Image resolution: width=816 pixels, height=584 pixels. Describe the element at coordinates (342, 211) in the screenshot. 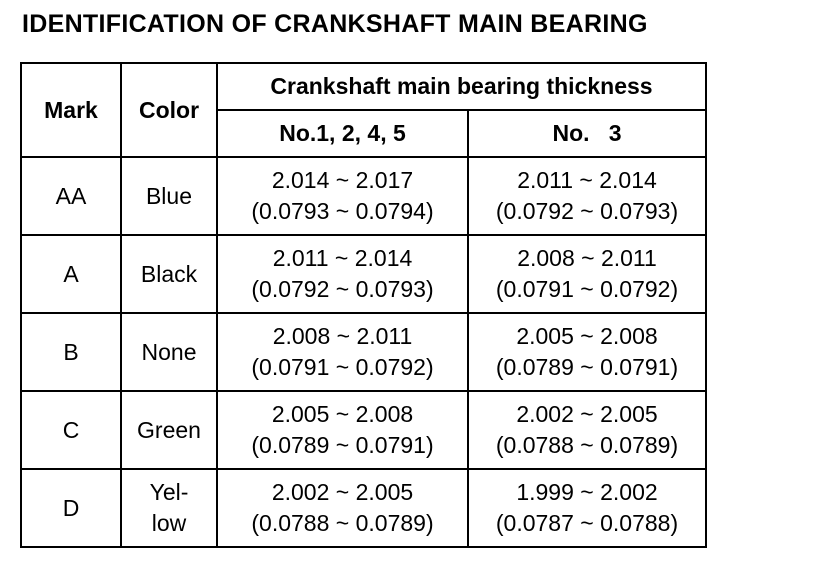

I see `thickness-in: (0.0793 ~ 0.0794)` at that location.